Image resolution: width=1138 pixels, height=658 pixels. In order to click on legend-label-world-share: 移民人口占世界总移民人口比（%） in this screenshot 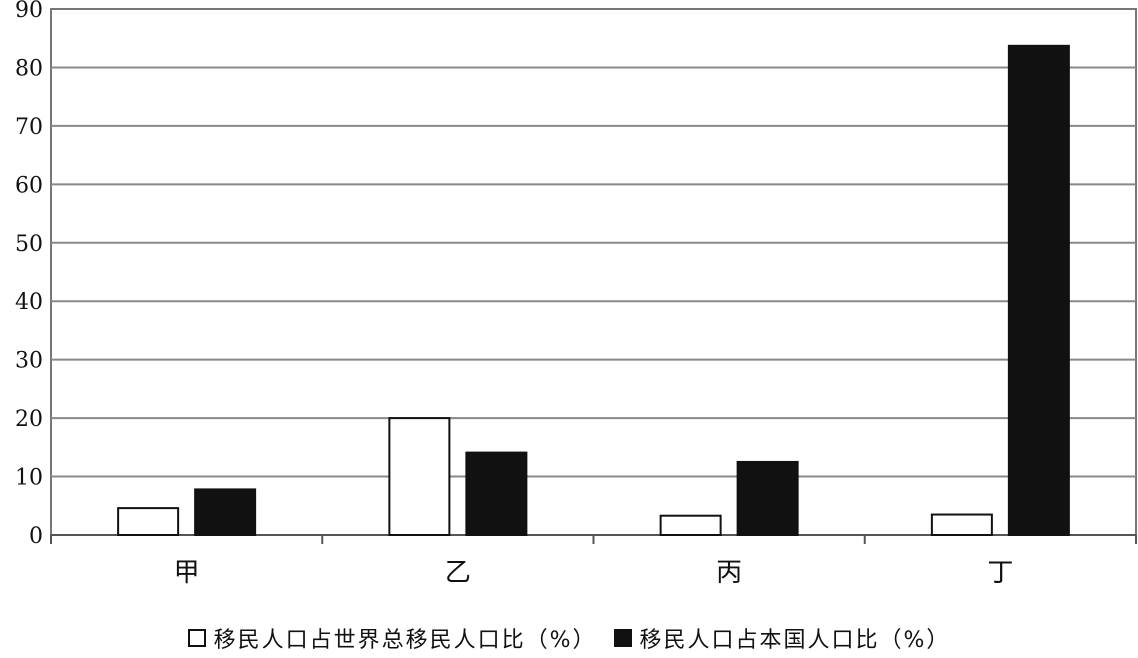, I will do `click(405, 640)`.